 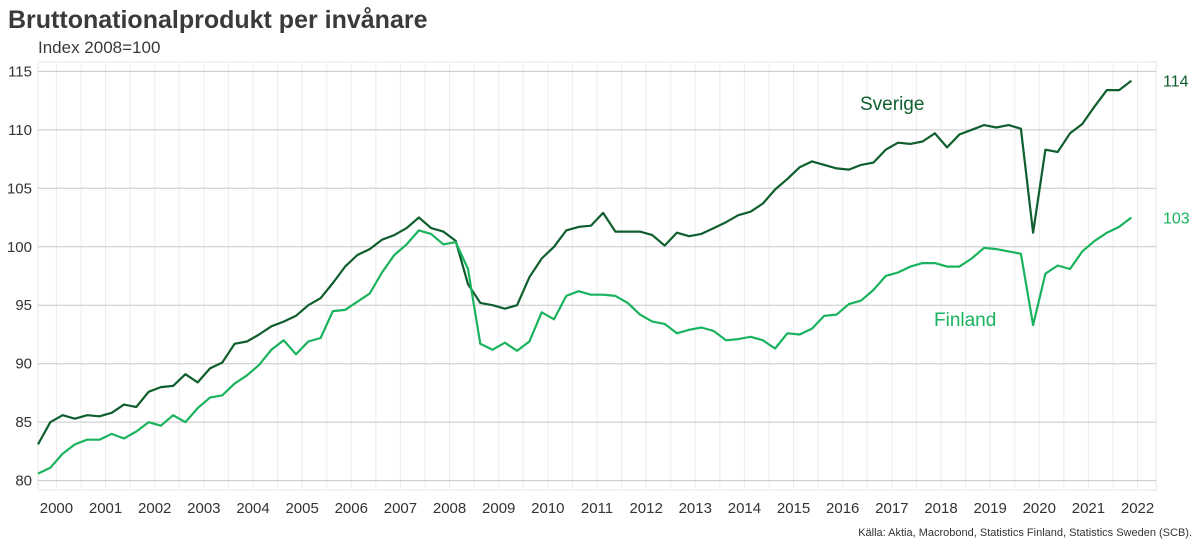 What do you see at coordinates (965, 320) in the screenshot?
I see `series-label-finland: Finland` at bounding box center [965, 320].